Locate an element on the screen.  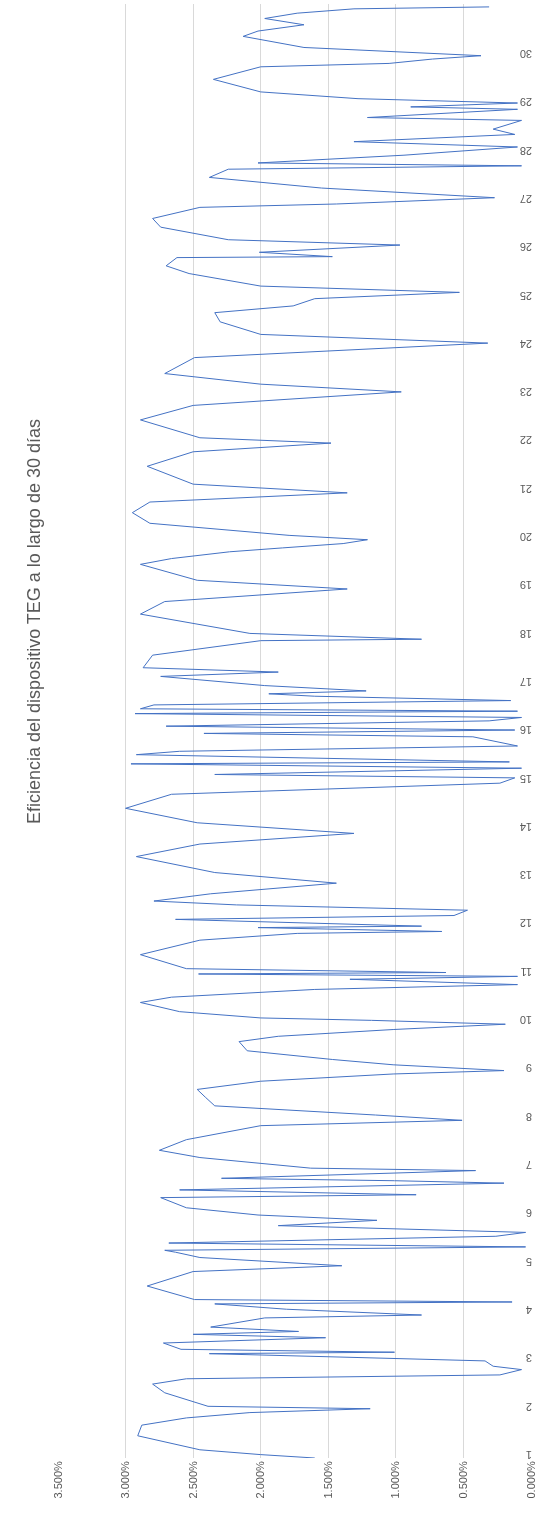
y-tick-label: 12 is located at coordinates (525, 923).